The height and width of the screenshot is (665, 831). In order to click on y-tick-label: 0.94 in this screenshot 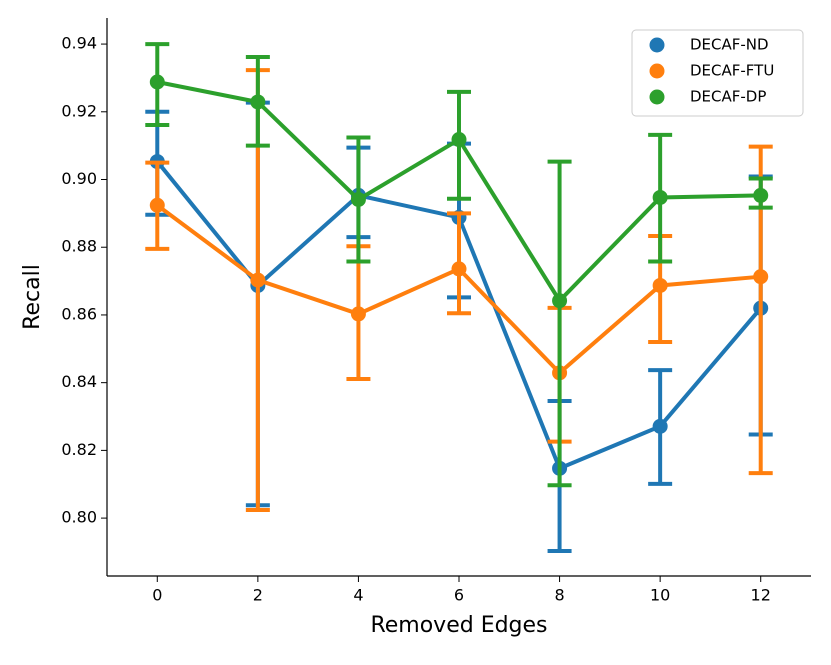, I will do `click(79, 43)`.